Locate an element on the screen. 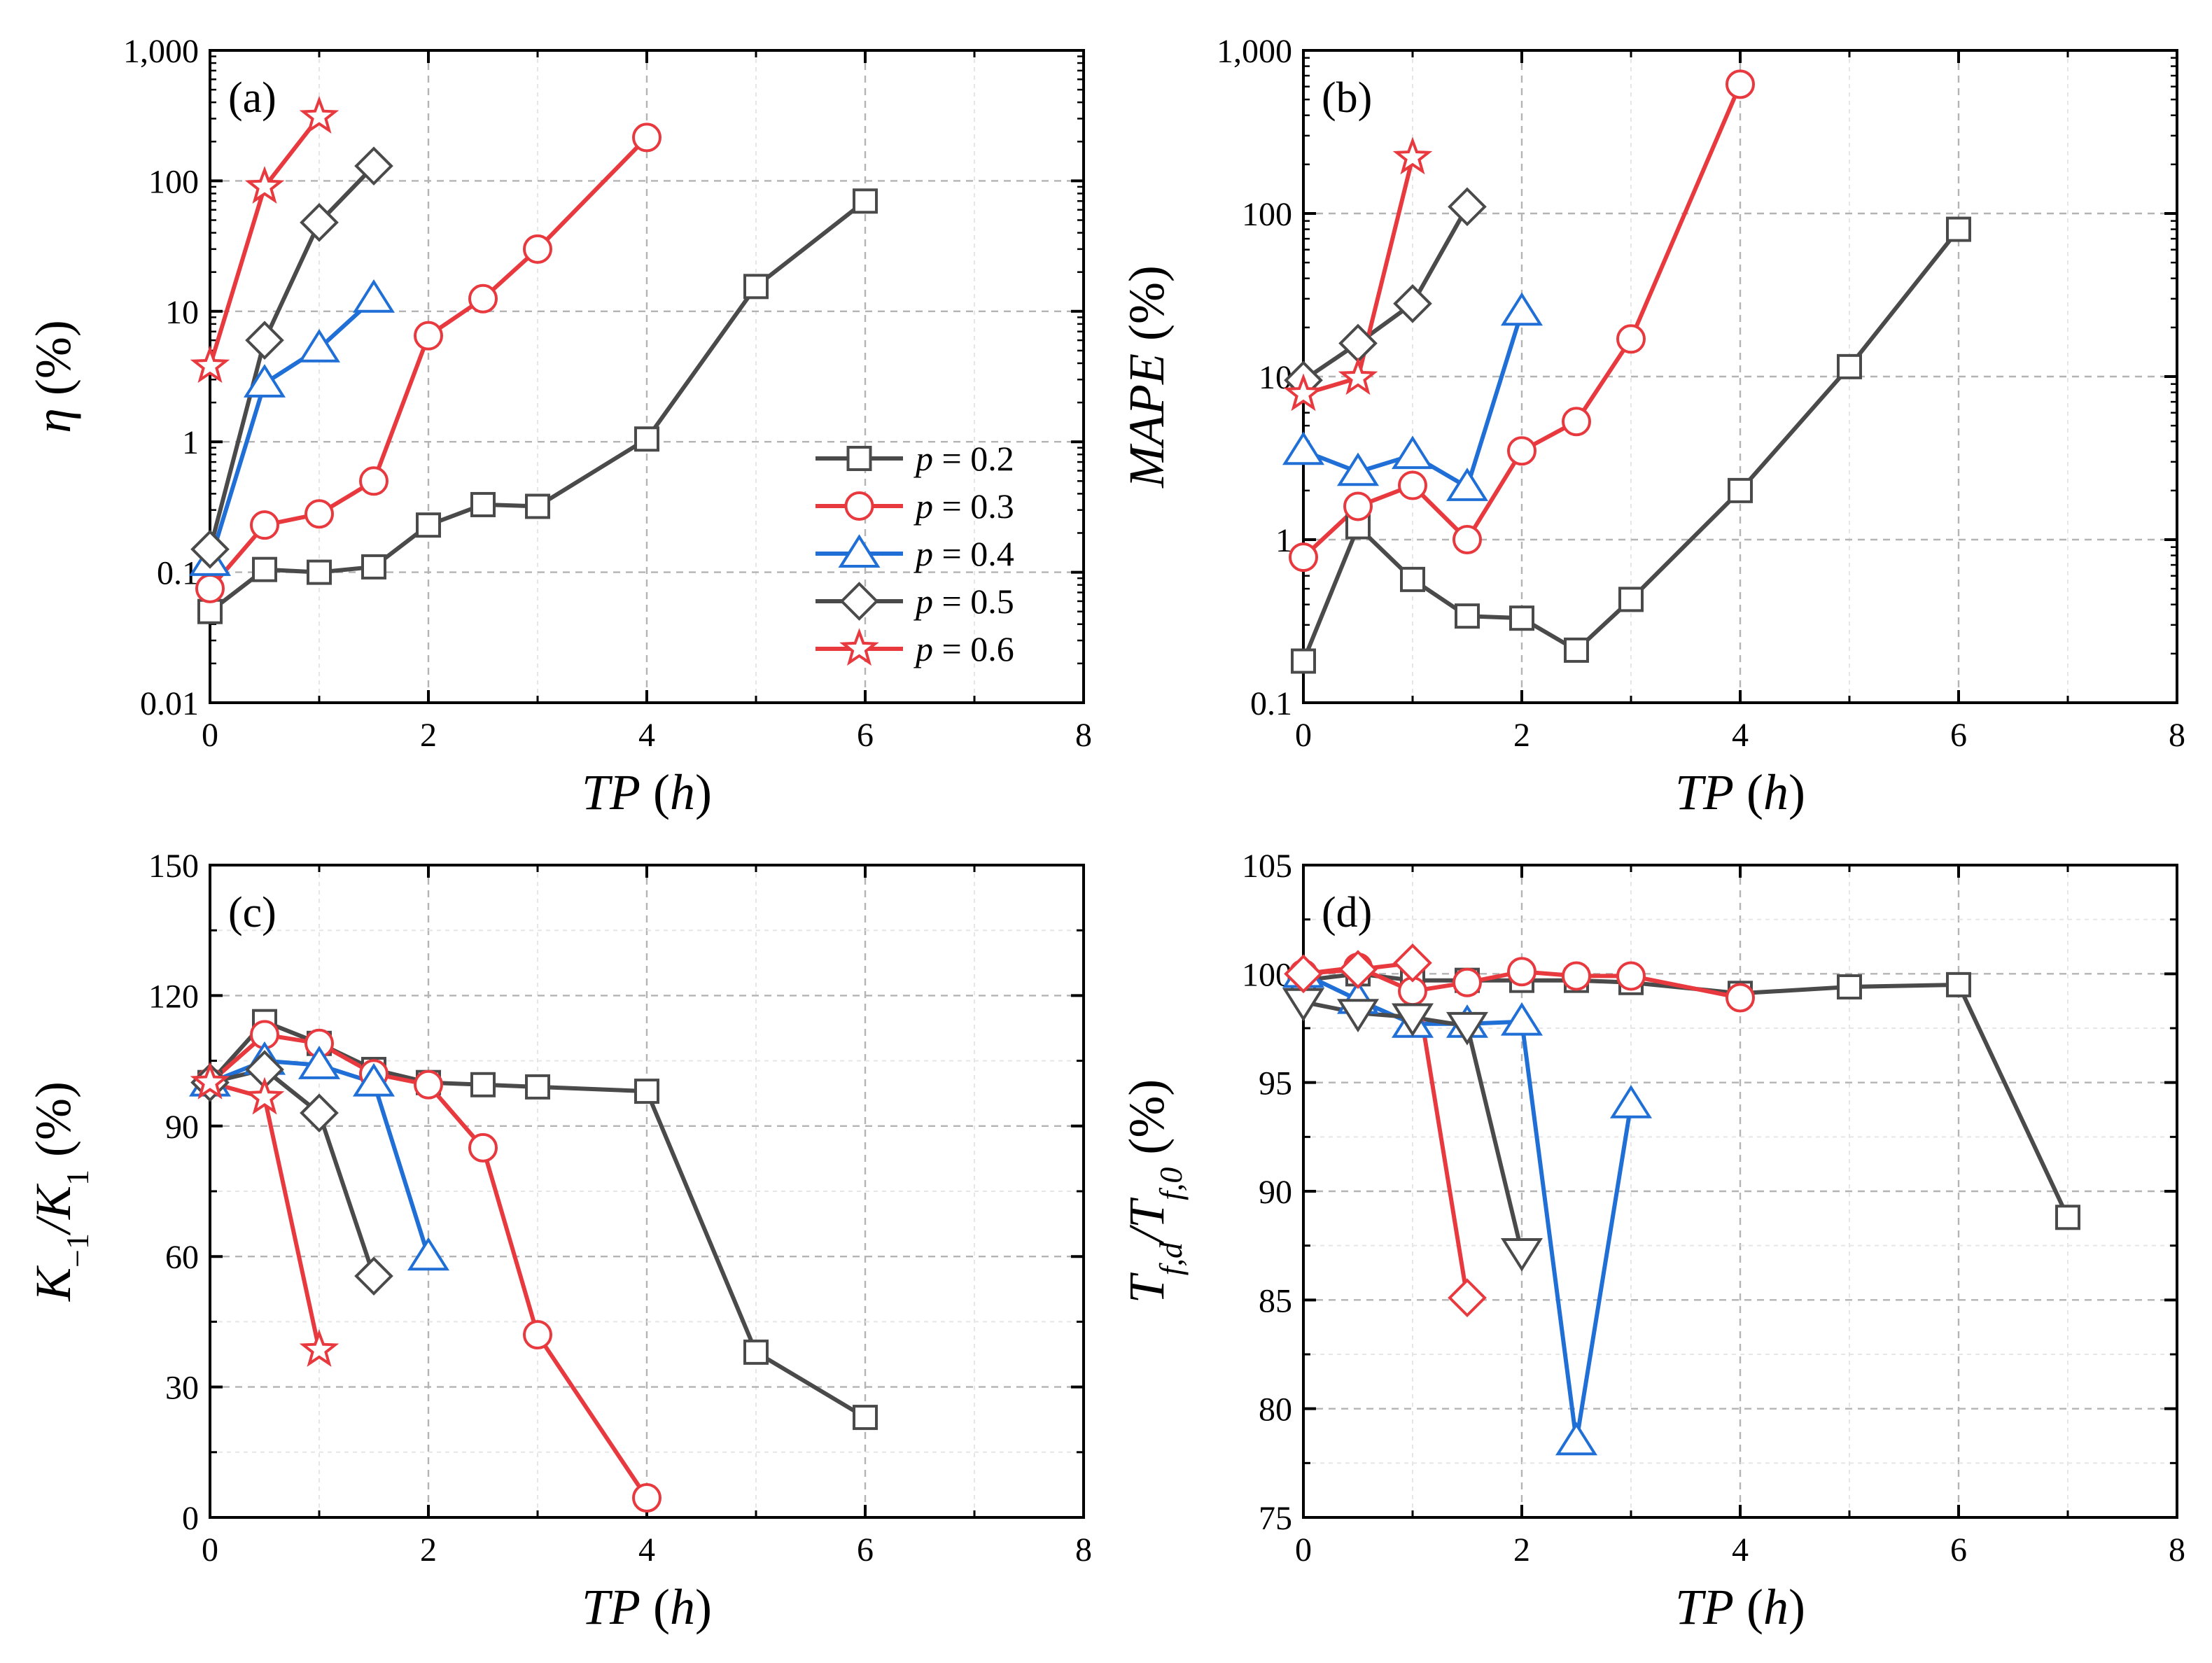 This screenshot has width=2212, height=1663. legend: p = 0.2 p = 0.3 p = 0.4 p = 0.5 p = 0.6 is located at coordinates (915, 553).